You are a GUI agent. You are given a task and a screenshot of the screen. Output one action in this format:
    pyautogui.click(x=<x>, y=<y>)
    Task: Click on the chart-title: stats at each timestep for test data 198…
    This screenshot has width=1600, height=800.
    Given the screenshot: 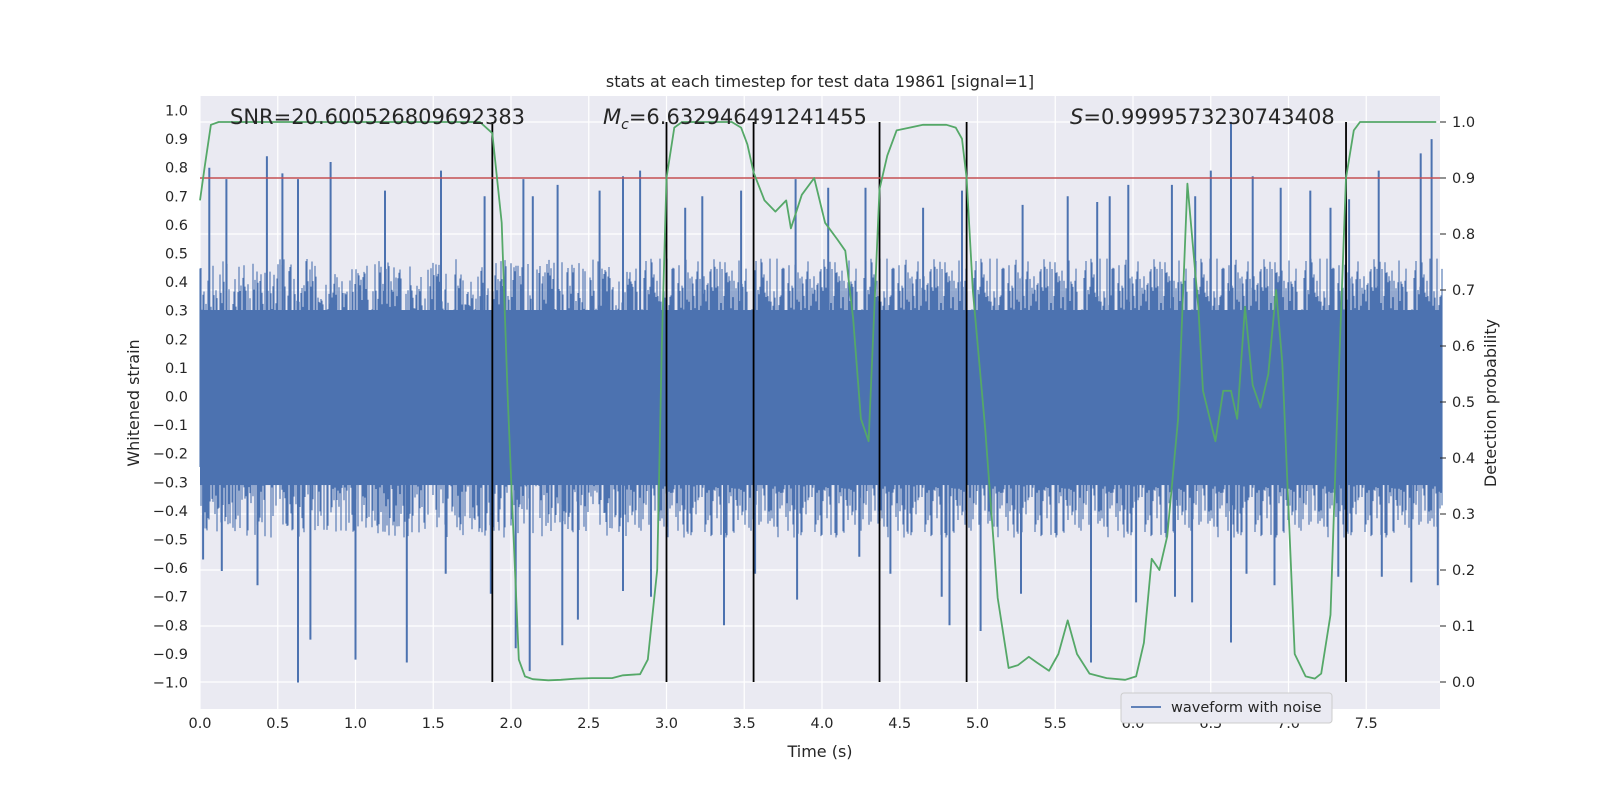 What is the action you would take?
    pyautogui.click(x=820, y=81)
    